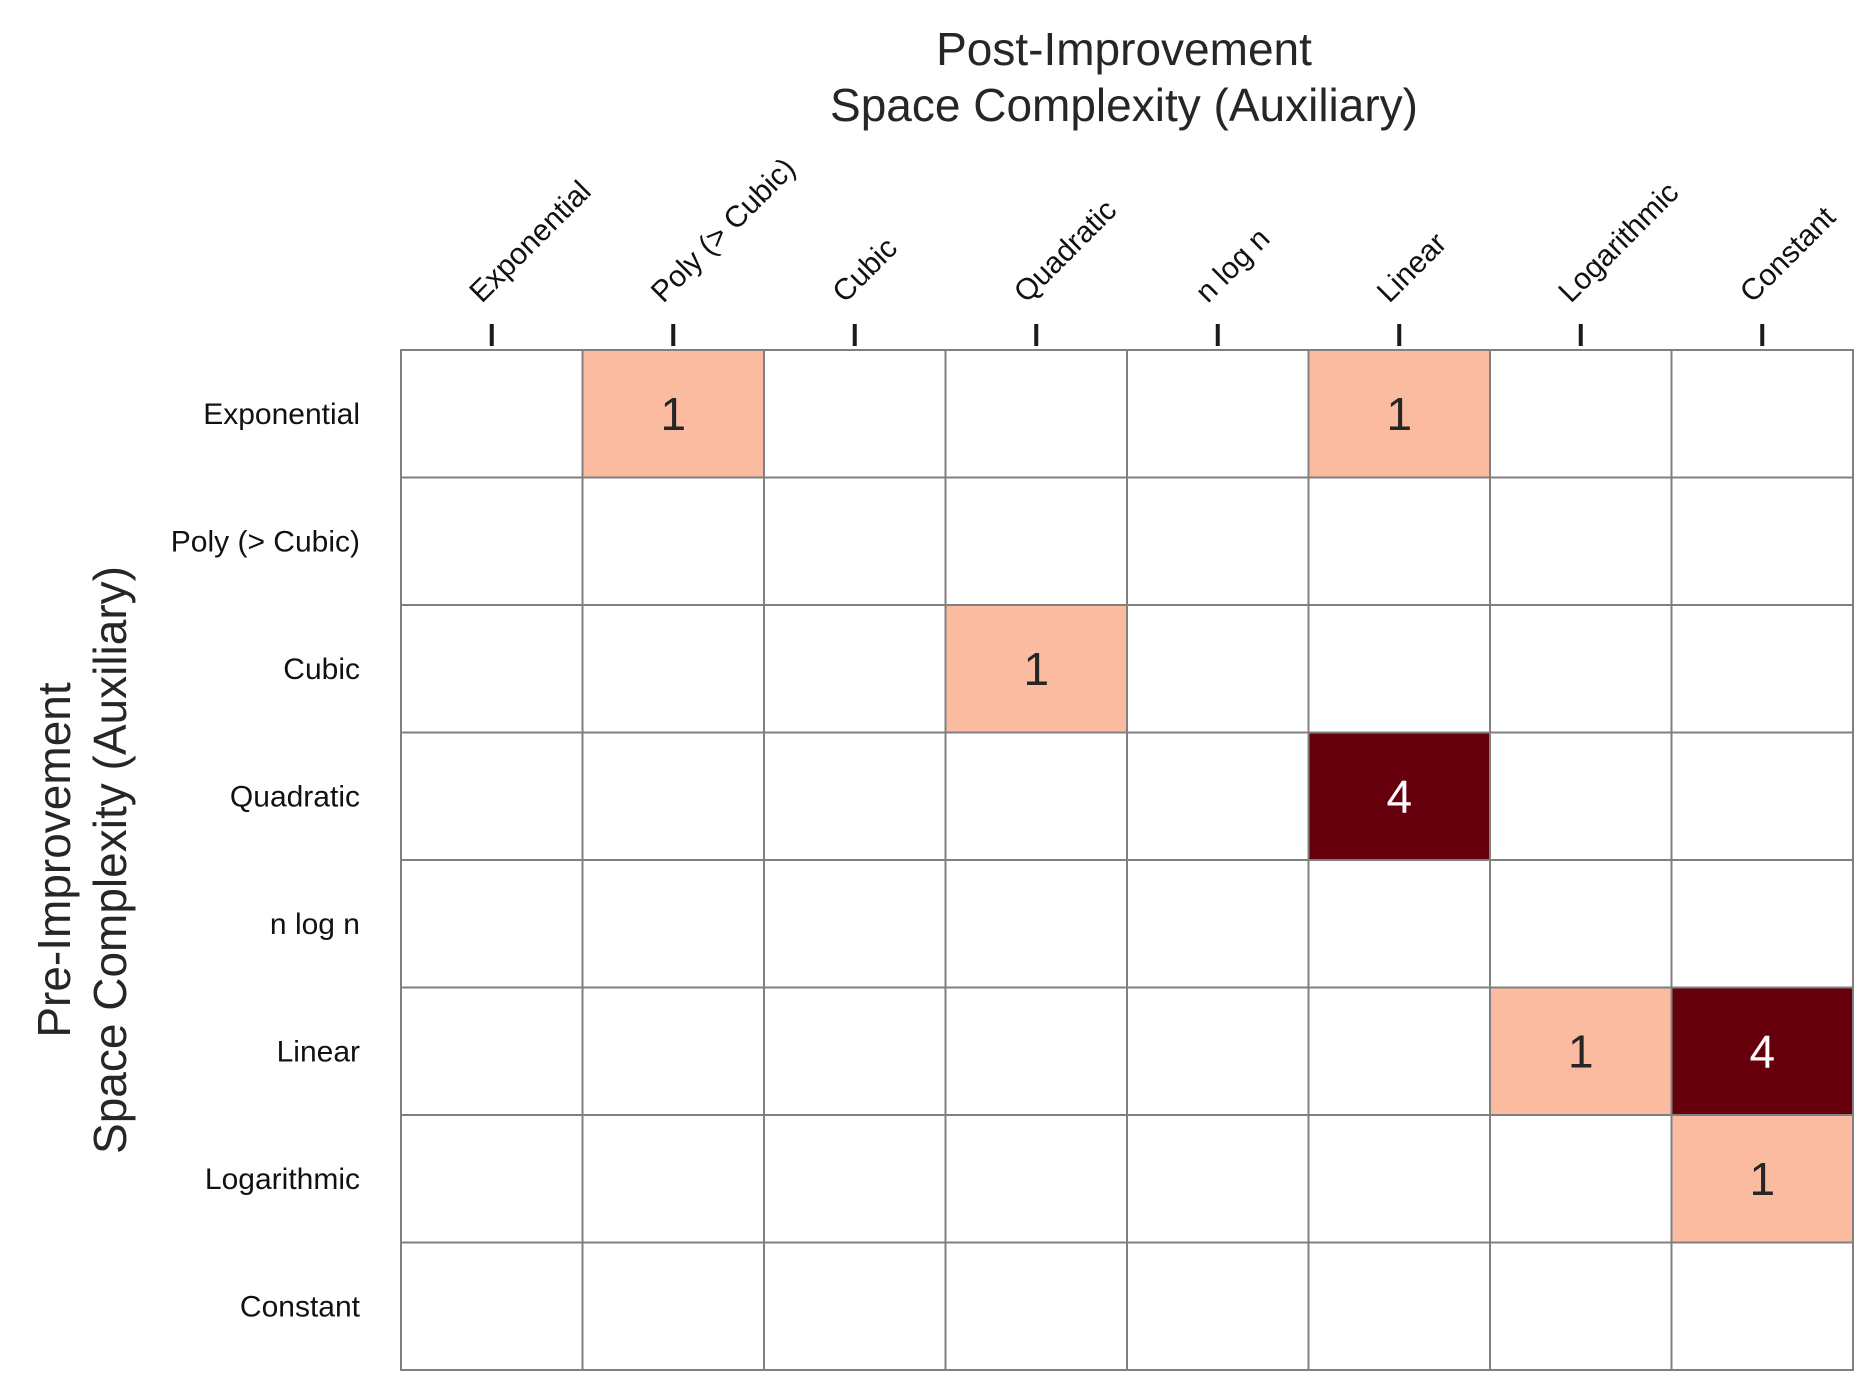 This screenshot has height=1397, width=1874. Describe the element at coordinates (1788, 254) in the screenshot. I see `x-tick-label: Constant` at that location.